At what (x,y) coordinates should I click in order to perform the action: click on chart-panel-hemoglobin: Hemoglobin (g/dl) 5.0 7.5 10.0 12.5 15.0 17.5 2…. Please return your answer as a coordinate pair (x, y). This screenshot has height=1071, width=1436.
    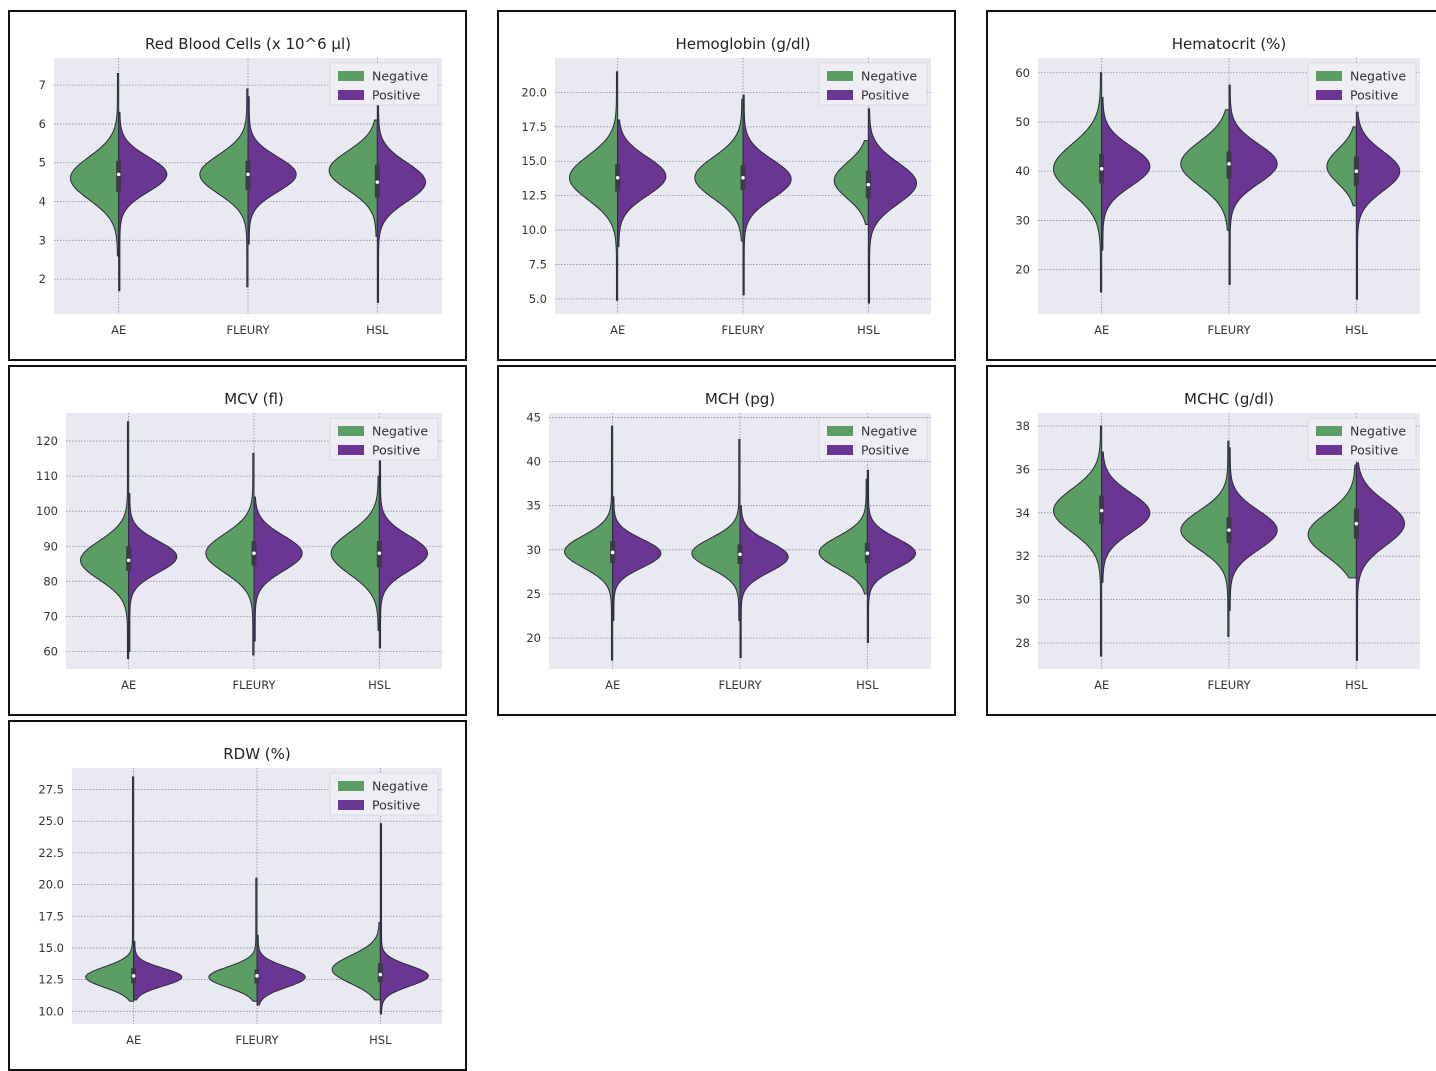
    Looking at the image, I should click on (726, 185).